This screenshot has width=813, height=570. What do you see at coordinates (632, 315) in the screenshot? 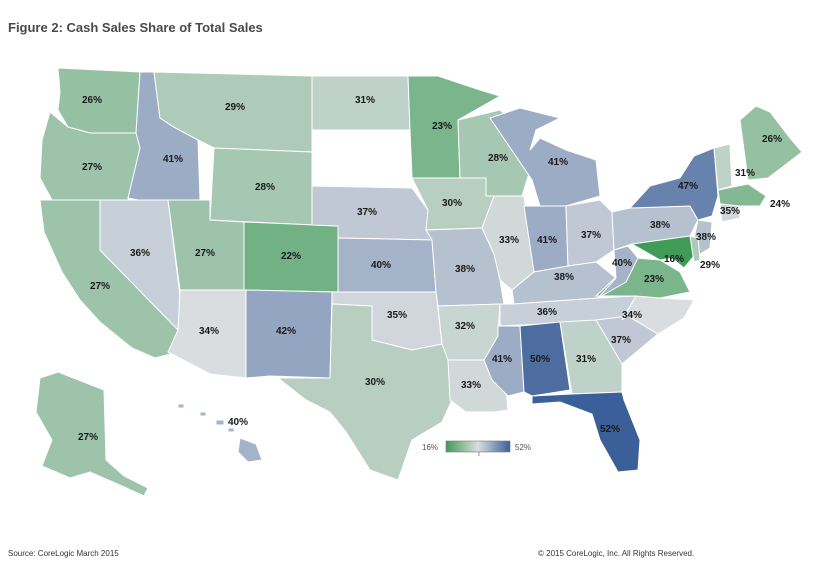
I see `label-nc: 34%` at bounding box center [632, 315].